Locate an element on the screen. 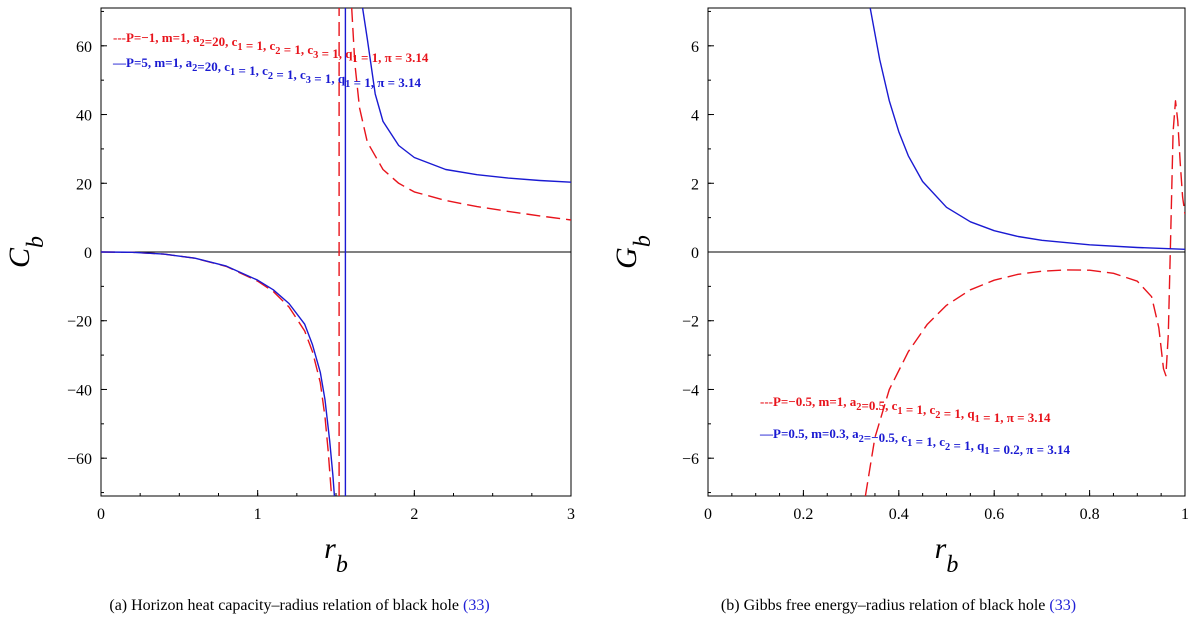  caption-a-reference-link: (33) is located at coordinates (476, 605).